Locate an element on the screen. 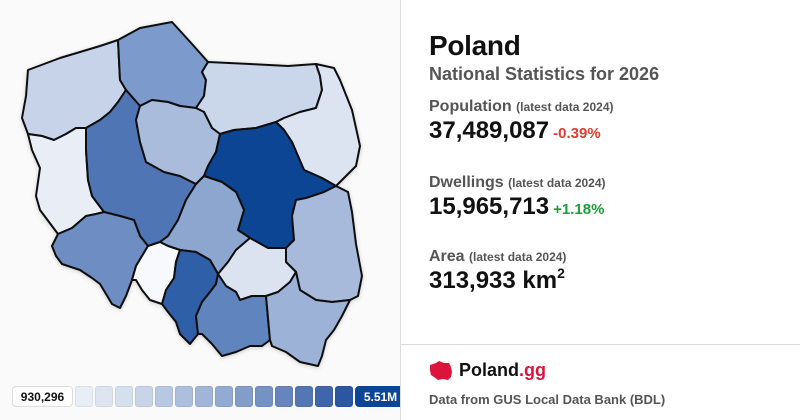  population-note: (latest data 2024) is located at coordinates (565, 107).